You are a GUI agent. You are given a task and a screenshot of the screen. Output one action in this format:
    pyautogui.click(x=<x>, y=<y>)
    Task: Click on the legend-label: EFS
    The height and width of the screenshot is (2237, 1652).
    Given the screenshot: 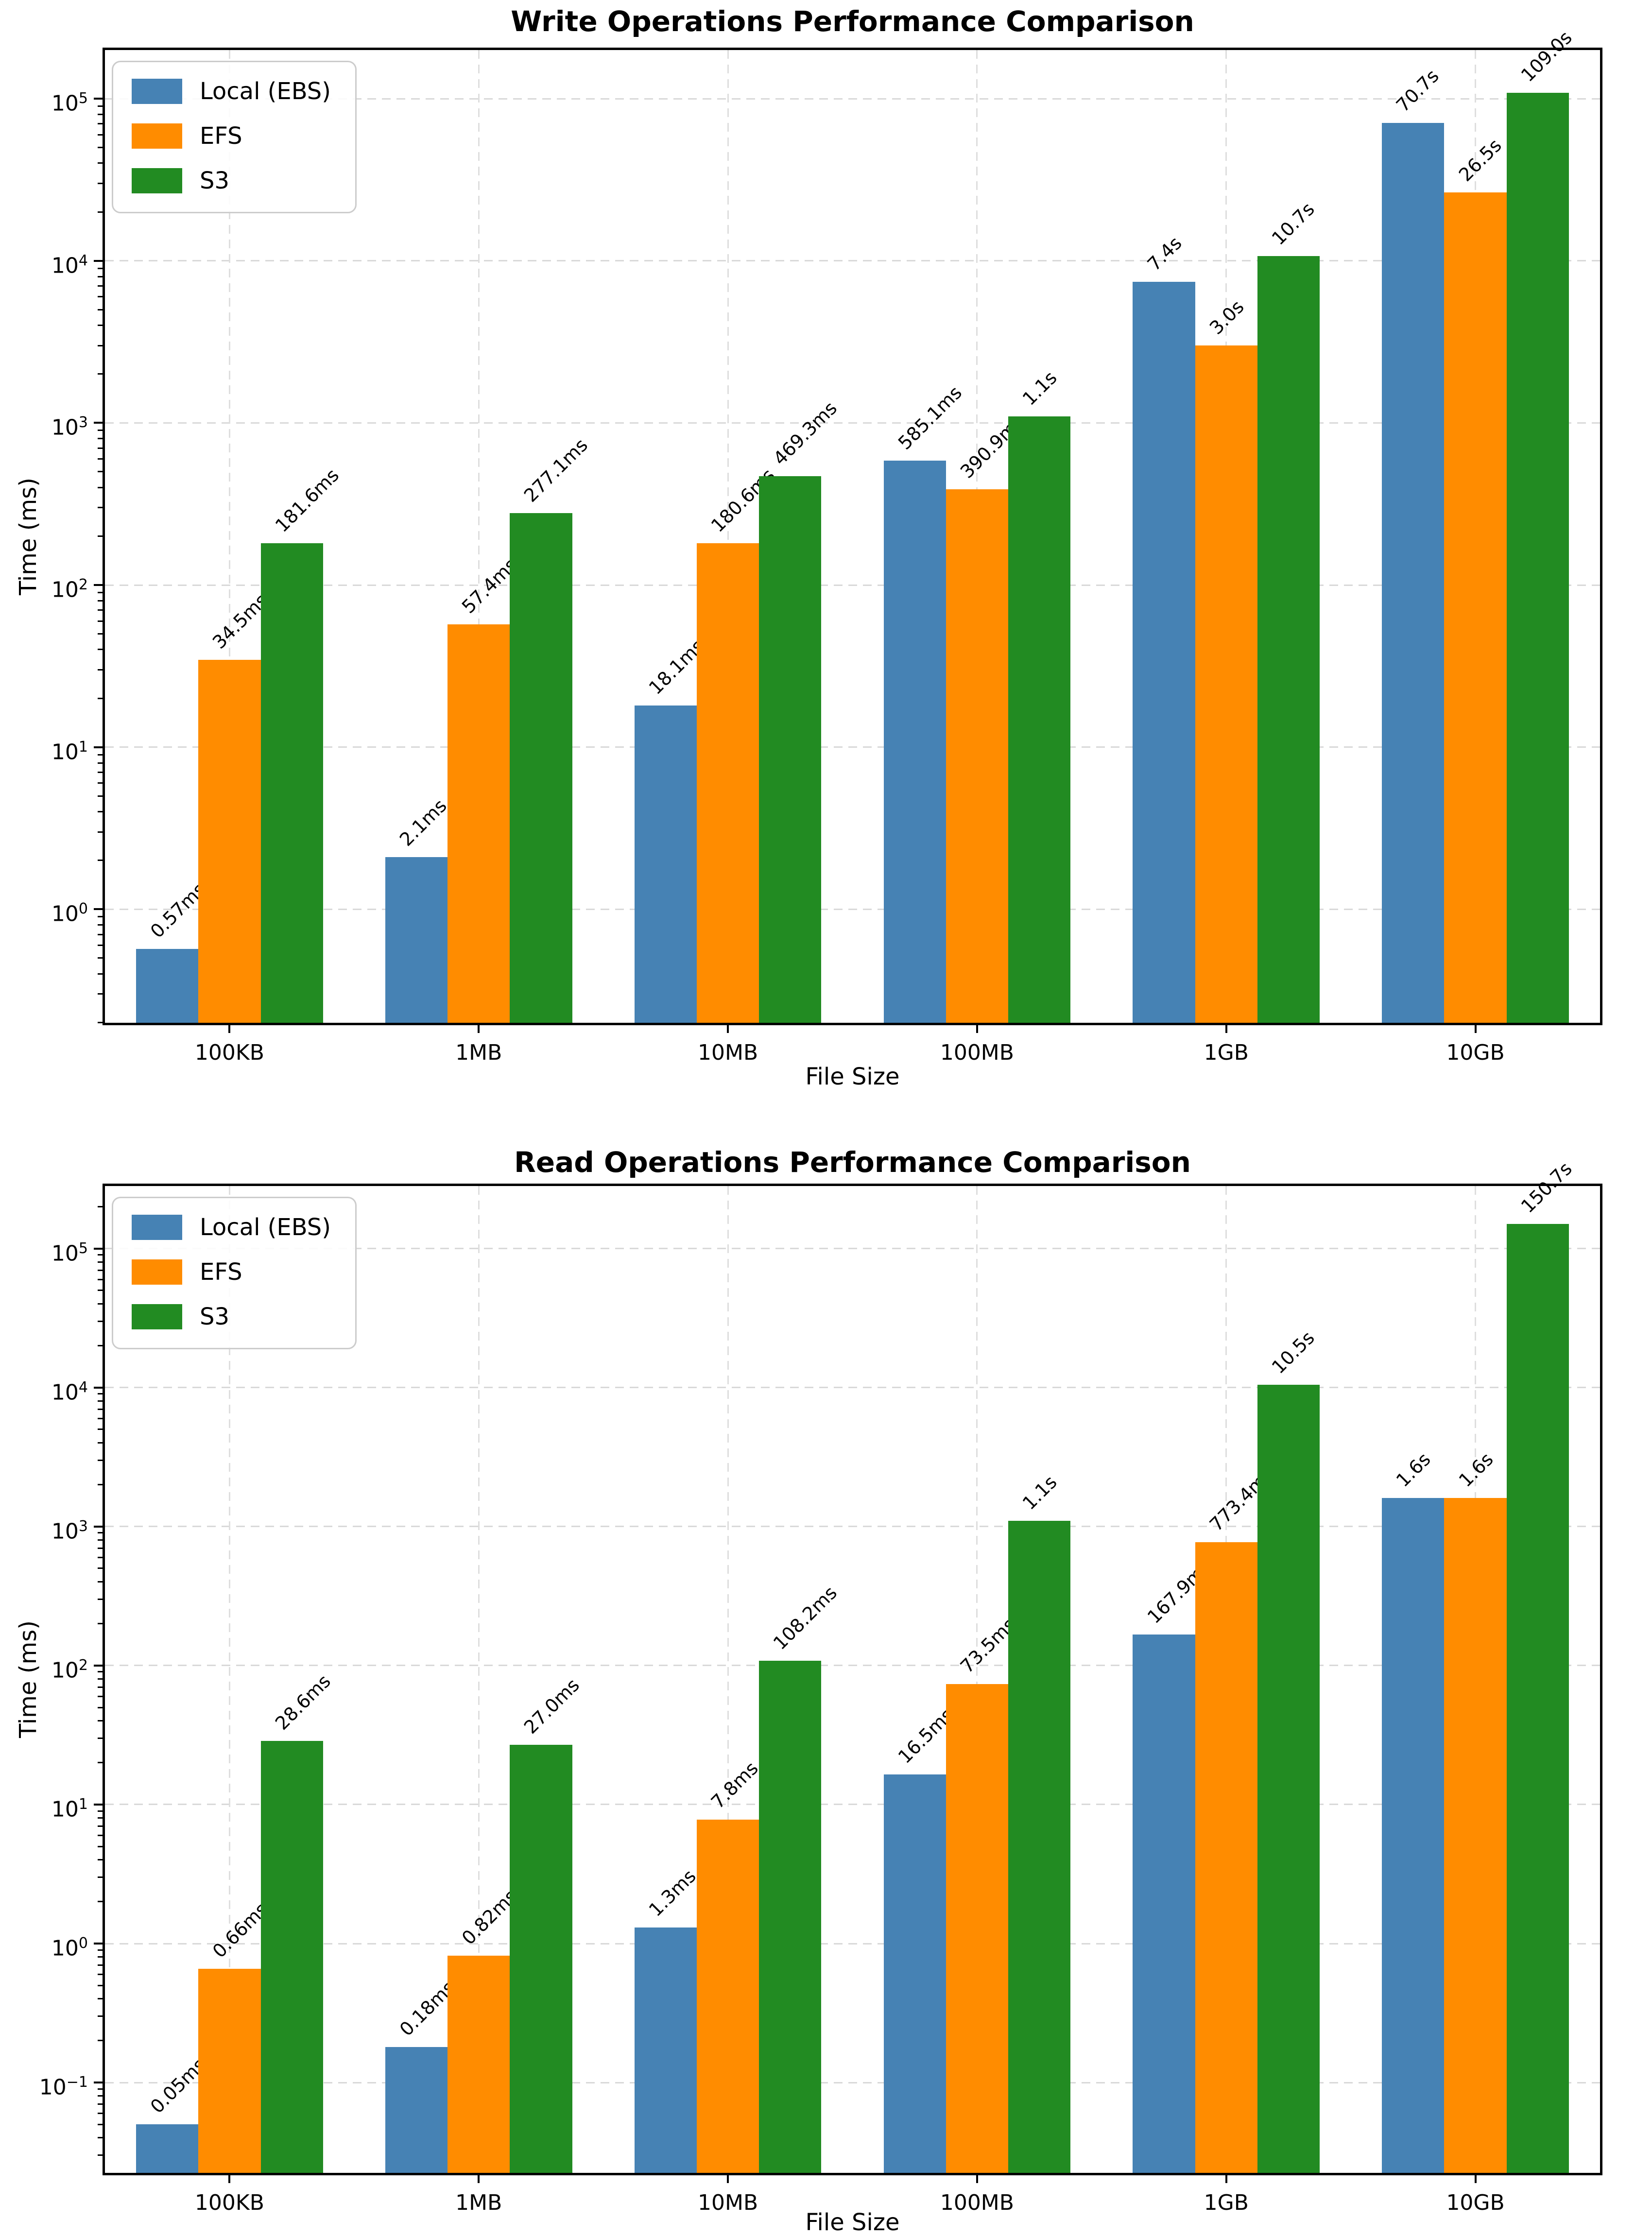 What is the action you would take?
    pyautogui.click(x=221, y=136)
    